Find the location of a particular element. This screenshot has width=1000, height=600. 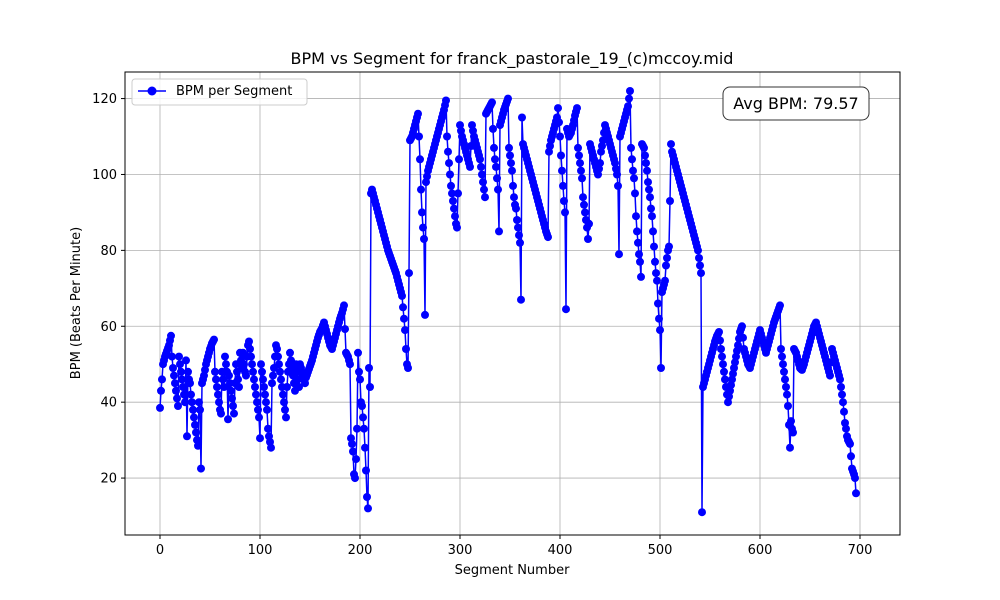

x-tick-label: 600 is located at coordinates (760, 550).